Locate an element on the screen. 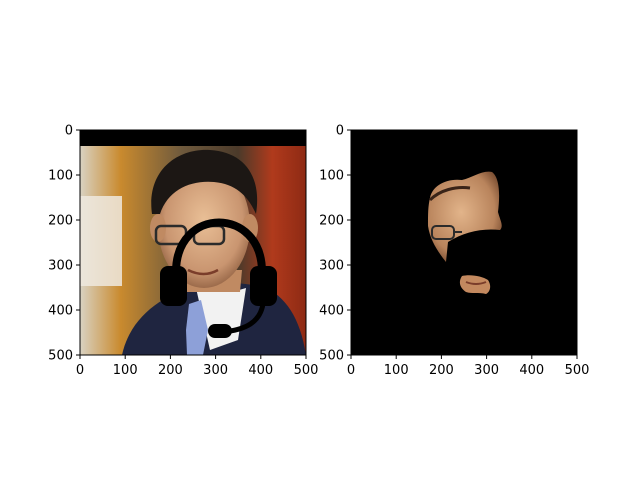 The image size is (640, 480). headset-icon is located at coordinates (218, 278).